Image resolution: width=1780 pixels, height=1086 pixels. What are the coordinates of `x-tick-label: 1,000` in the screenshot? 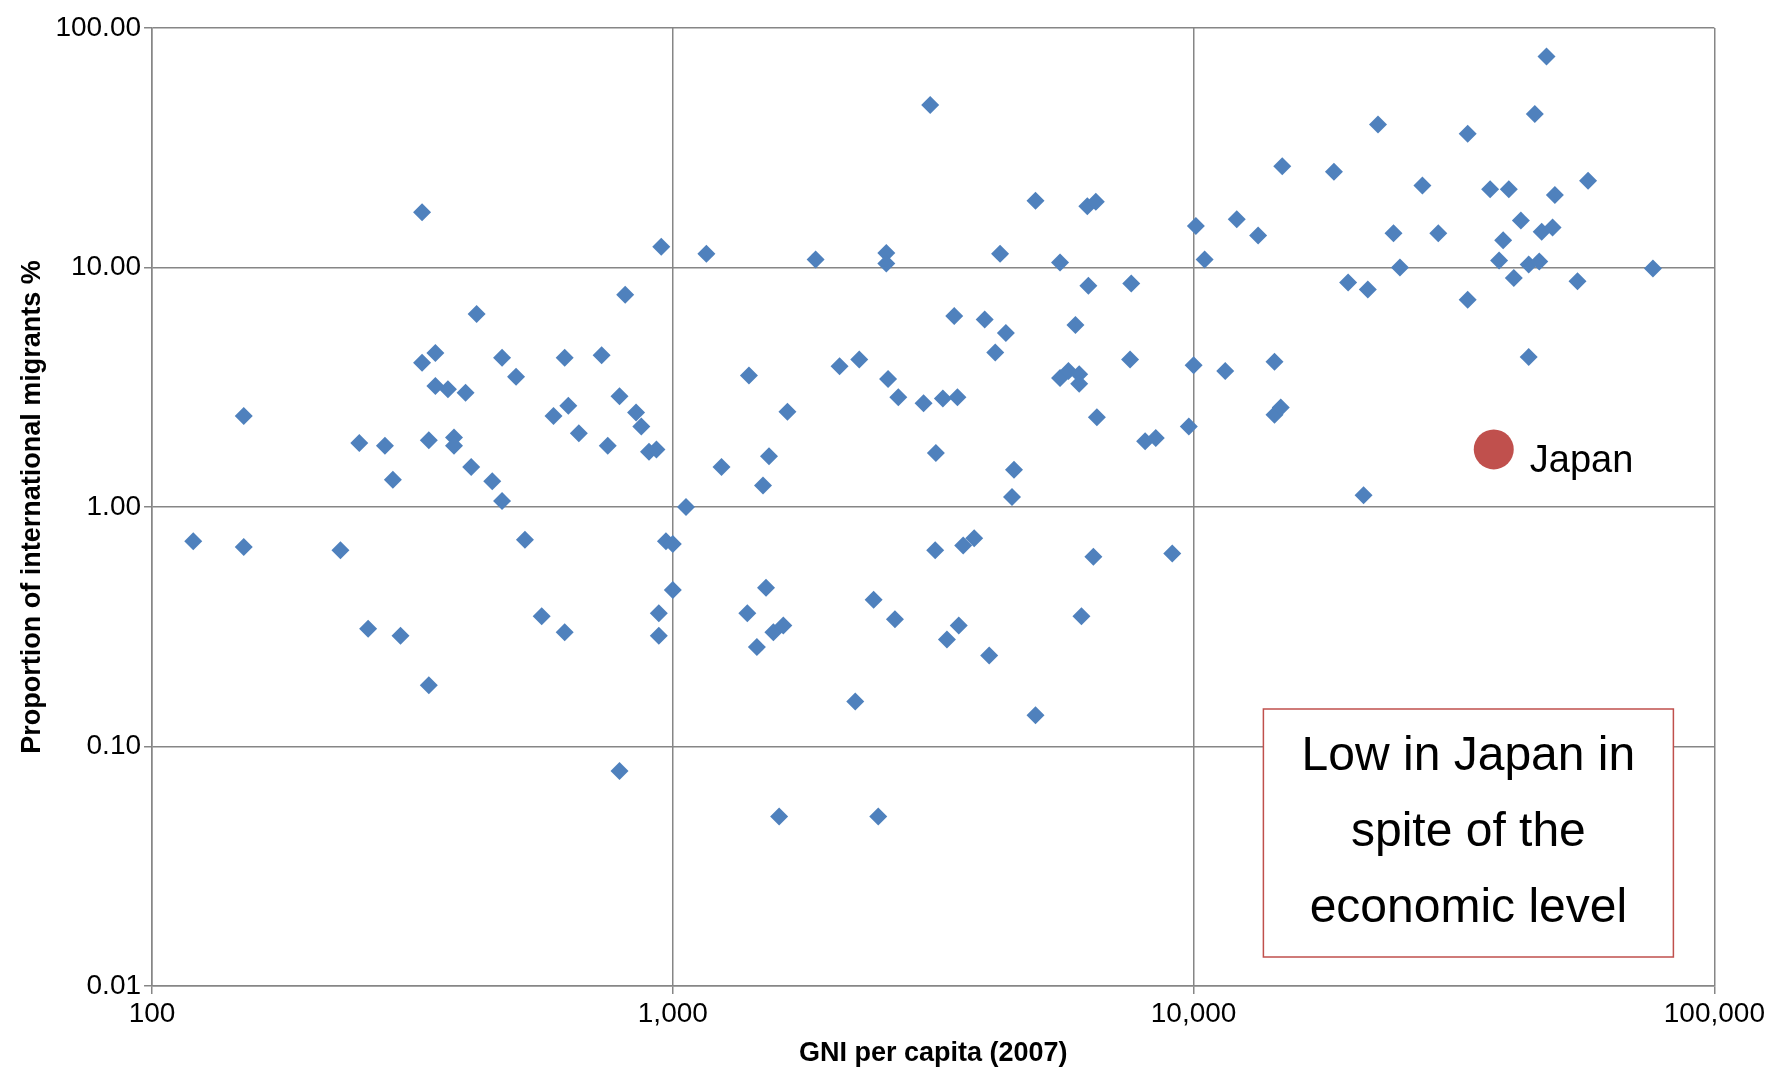 It's located at (672, 1012).